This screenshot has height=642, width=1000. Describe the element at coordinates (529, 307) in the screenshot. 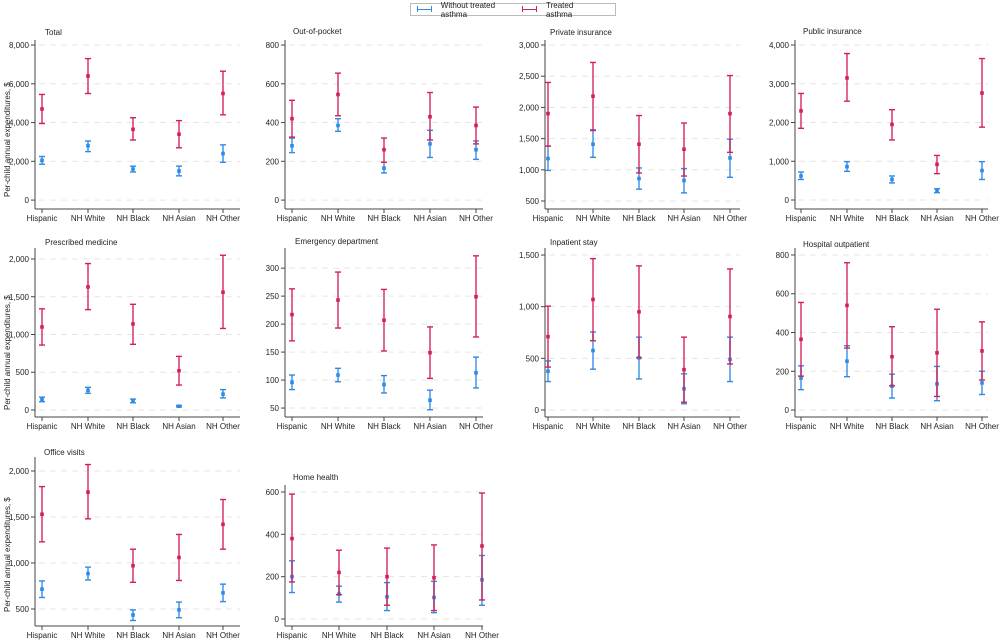

I see `y-tick-label: 1,000` at that location.